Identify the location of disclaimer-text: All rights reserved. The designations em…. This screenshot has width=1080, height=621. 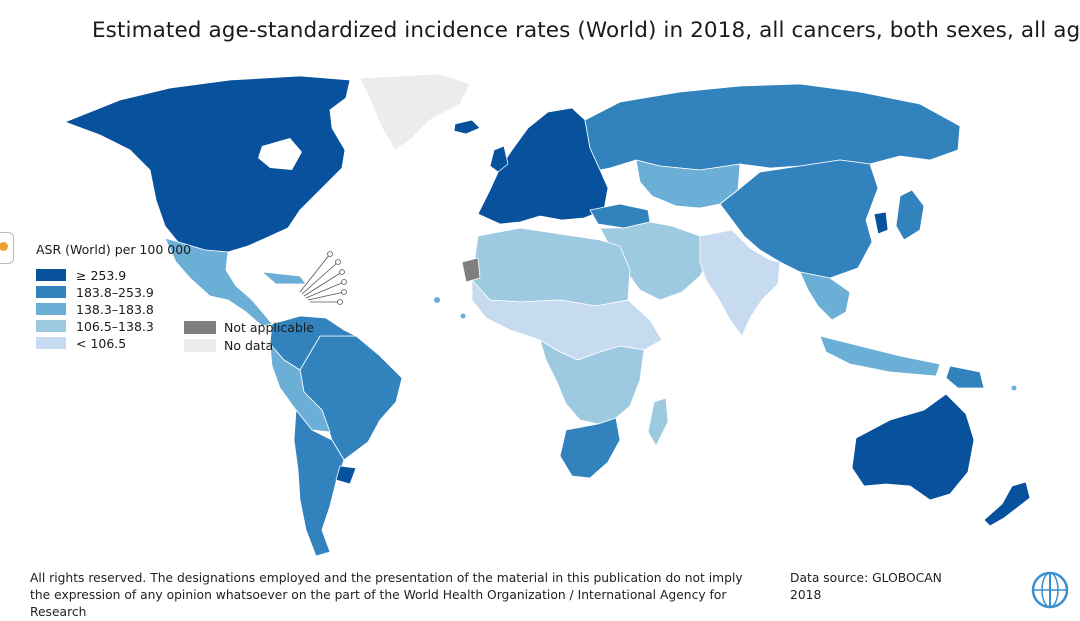
(386, 595).